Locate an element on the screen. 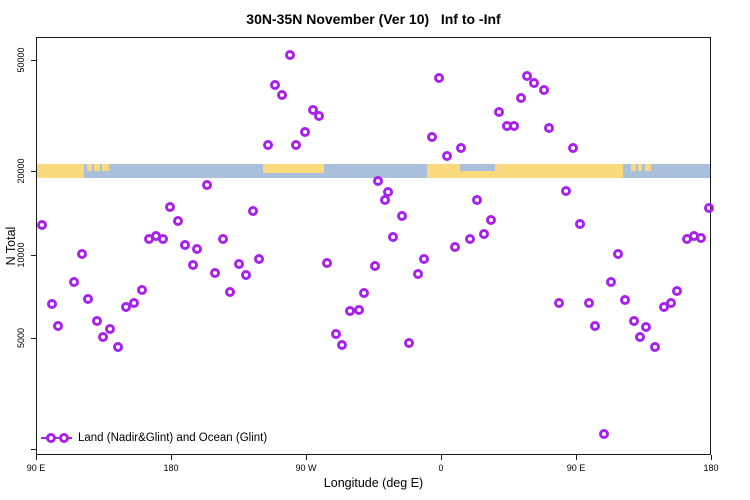 Image resolution: width=750 pixels, height=500 pixels. y-tick-label: 50000 is located at coordinates (21, 60).